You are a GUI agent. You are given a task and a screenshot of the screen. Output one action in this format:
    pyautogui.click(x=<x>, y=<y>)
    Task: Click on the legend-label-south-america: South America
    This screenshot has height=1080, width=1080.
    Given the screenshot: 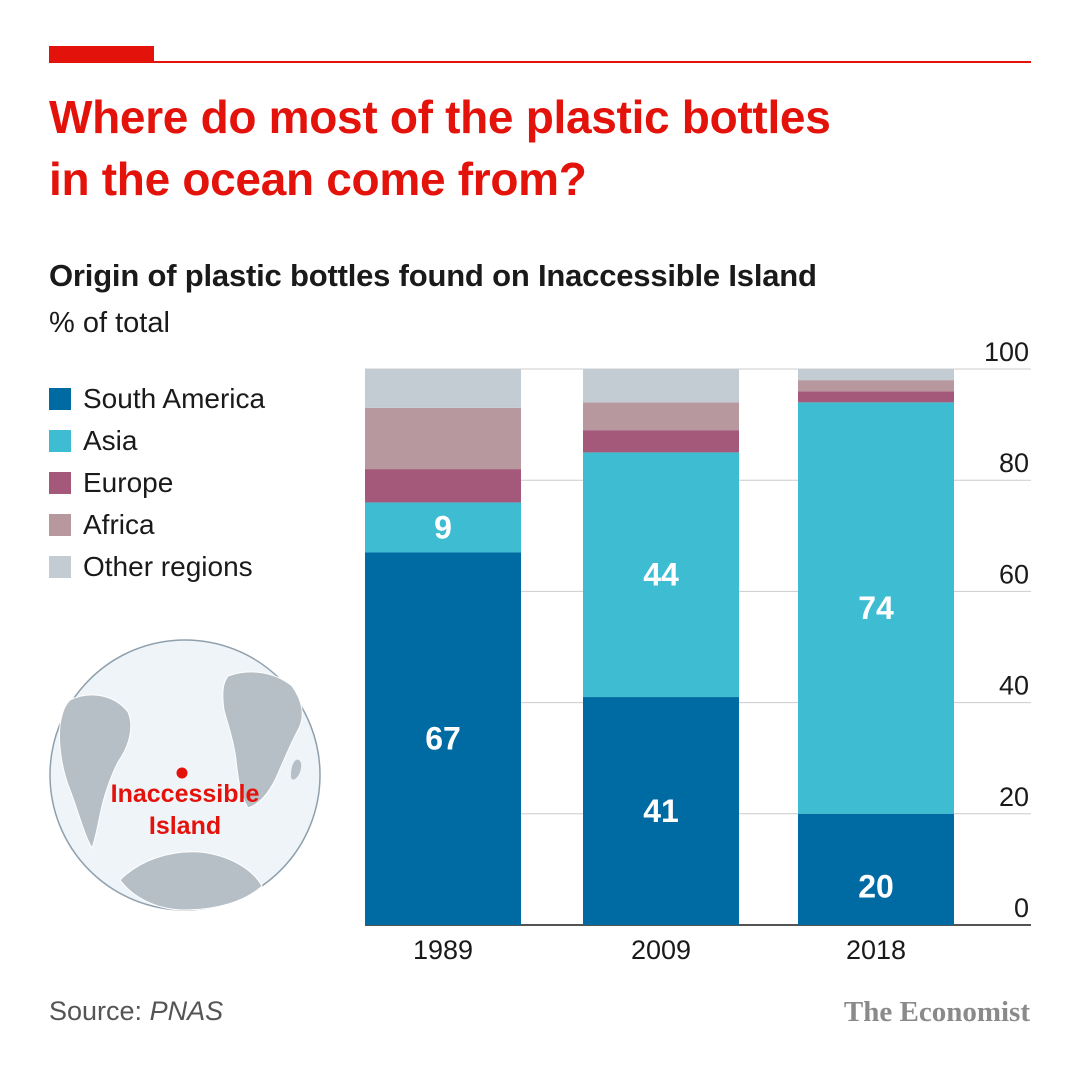 What is the action you would take?
    pyautogui.click(x=174, y=398)
    